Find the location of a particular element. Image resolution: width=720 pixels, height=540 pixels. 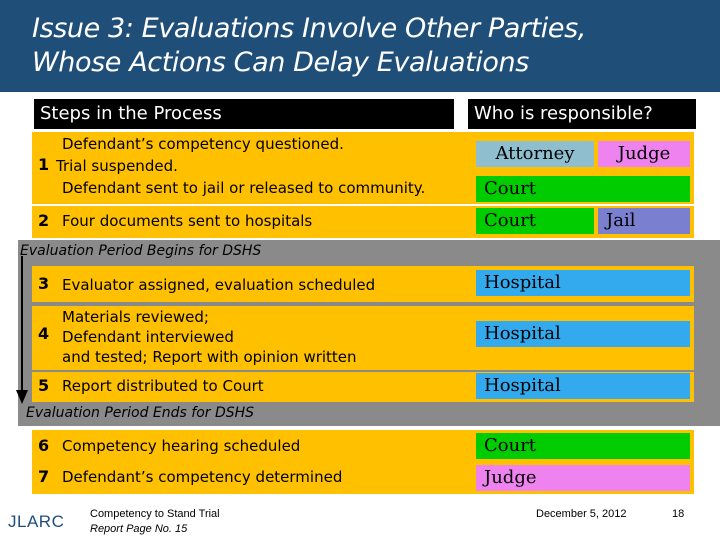

step-text-6: Competency hearing scheduled is located at coordinates (181, 446).